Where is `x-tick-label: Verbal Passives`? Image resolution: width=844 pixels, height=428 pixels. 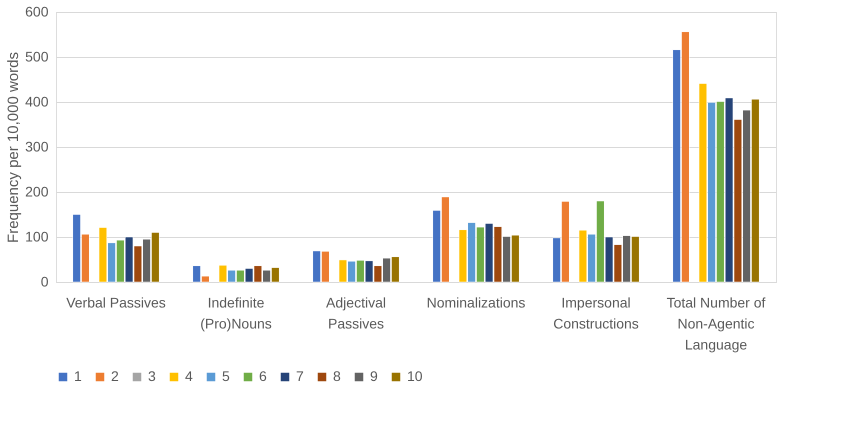
x-tick-label: Verbal Passives is located at coordinates (116, 302).